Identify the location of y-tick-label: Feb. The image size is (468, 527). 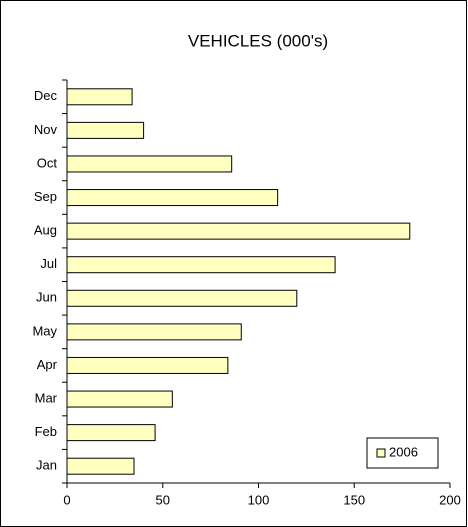
(46, 431).